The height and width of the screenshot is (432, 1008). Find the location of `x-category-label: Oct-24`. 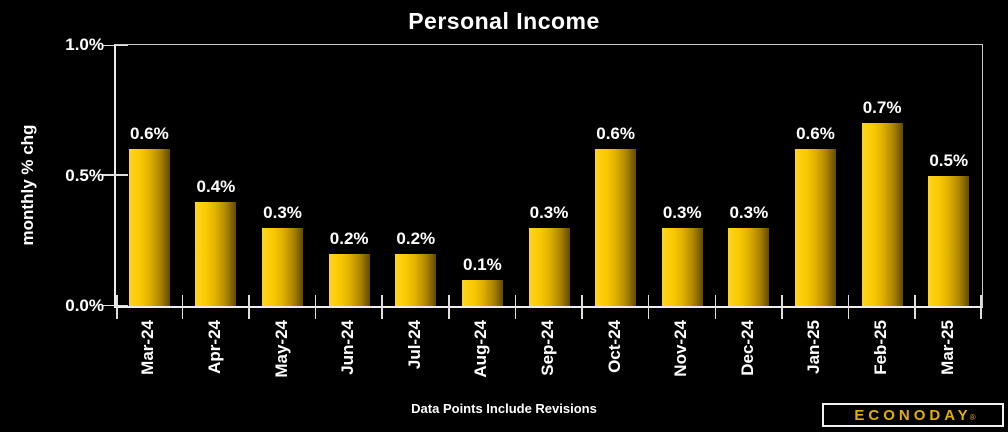

x-category-label: Oct-24 is located at coordinates (614, 346).